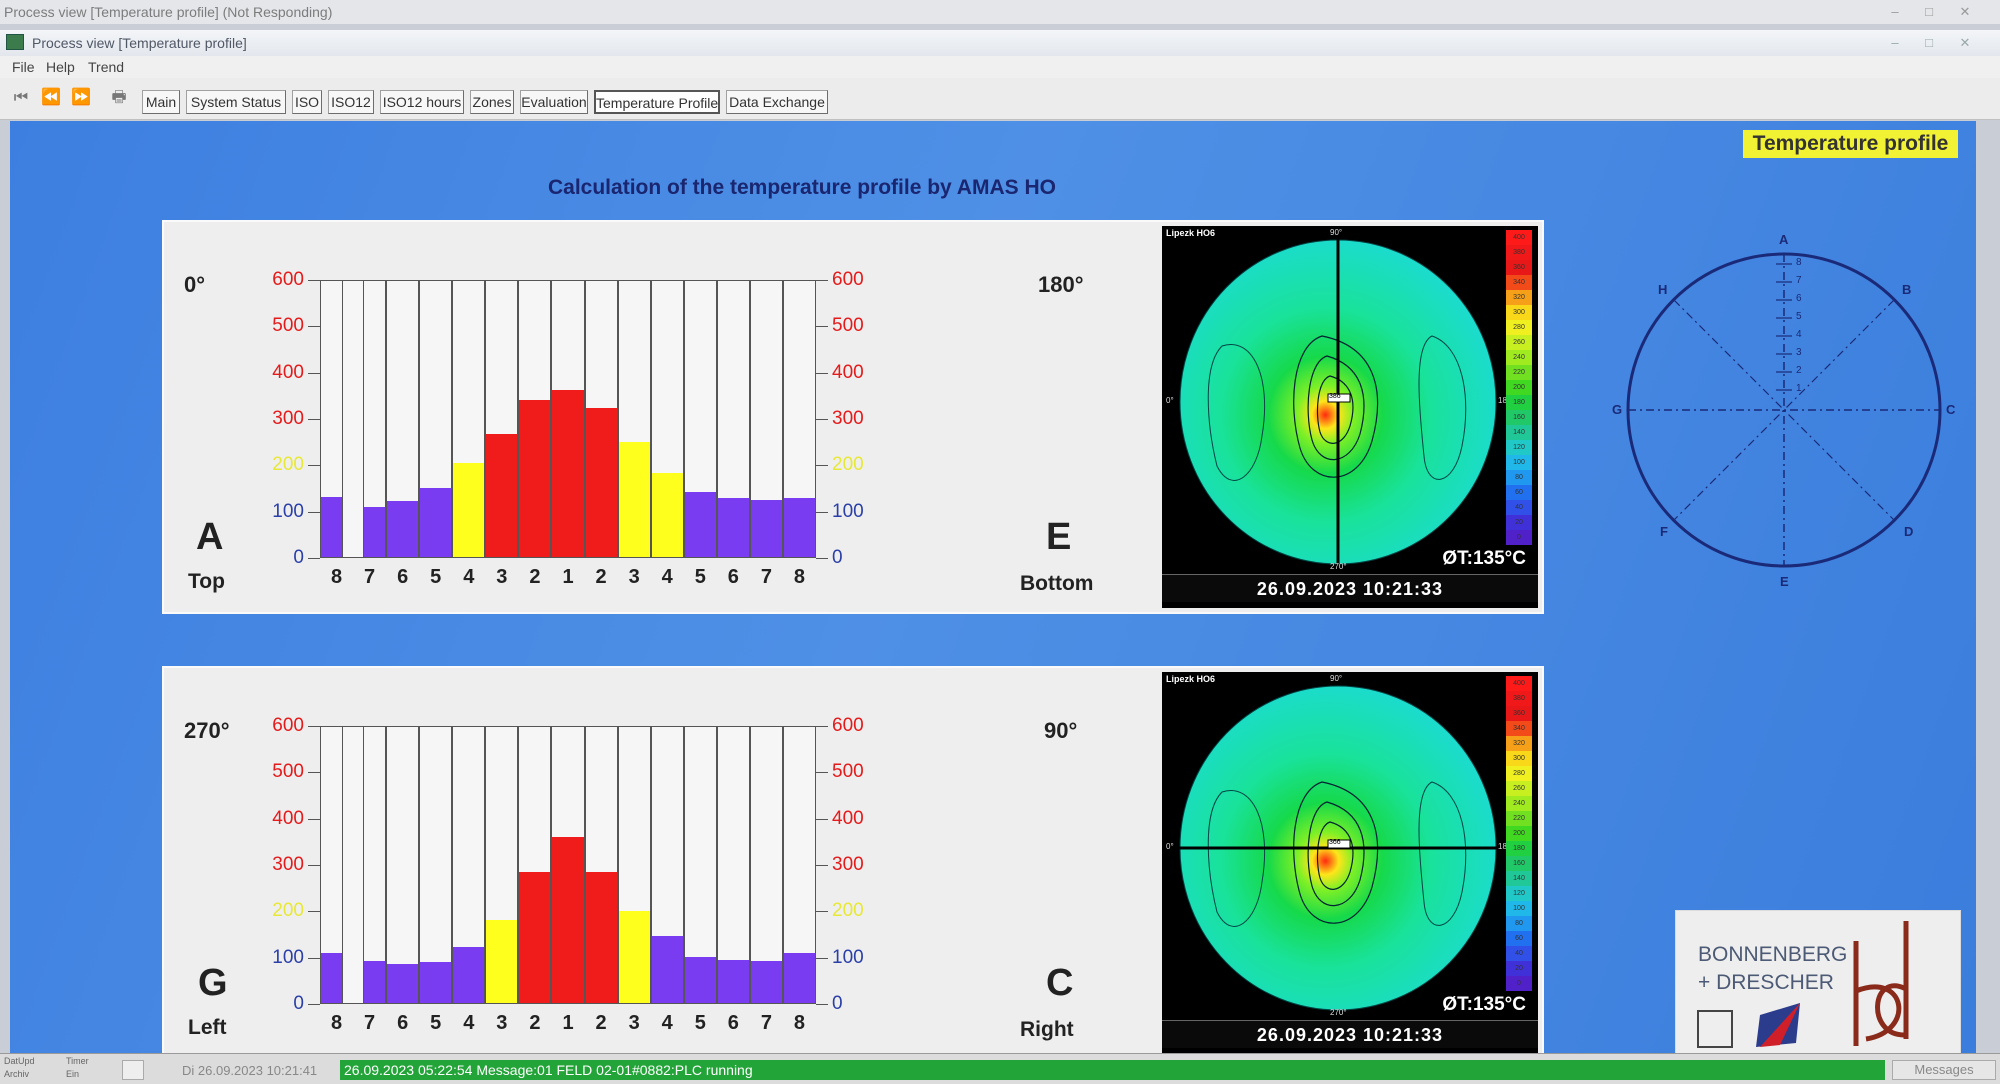 This screenshot has width=2000, height=1084. Describe the element at coordinates (634, 577) in the screenshot. I see `x-tick-label: 3` at that location.